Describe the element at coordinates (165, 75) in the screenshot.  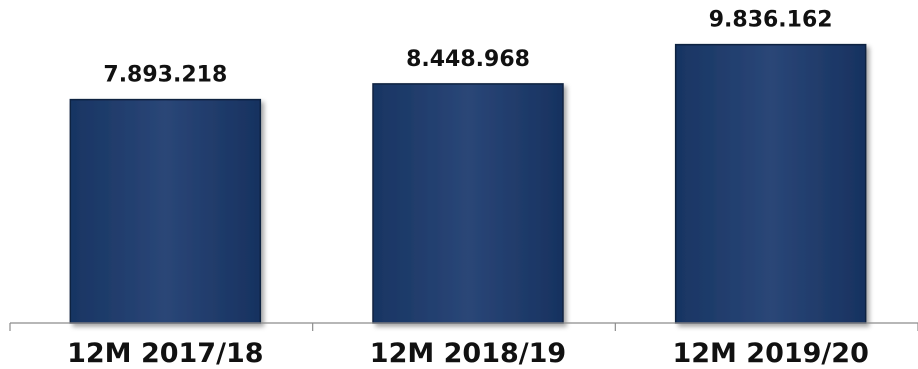
I see `data-label-1: 7.893.218` at that location.